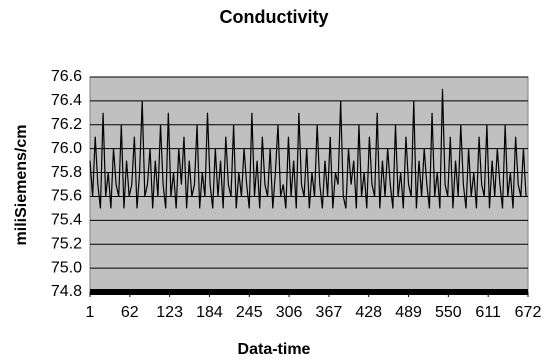 This screenshot has width=548, height=362. Describe the element at coordinates (66, 220) in the screenshot. I see `y-tick-label: 75.4` at that location.